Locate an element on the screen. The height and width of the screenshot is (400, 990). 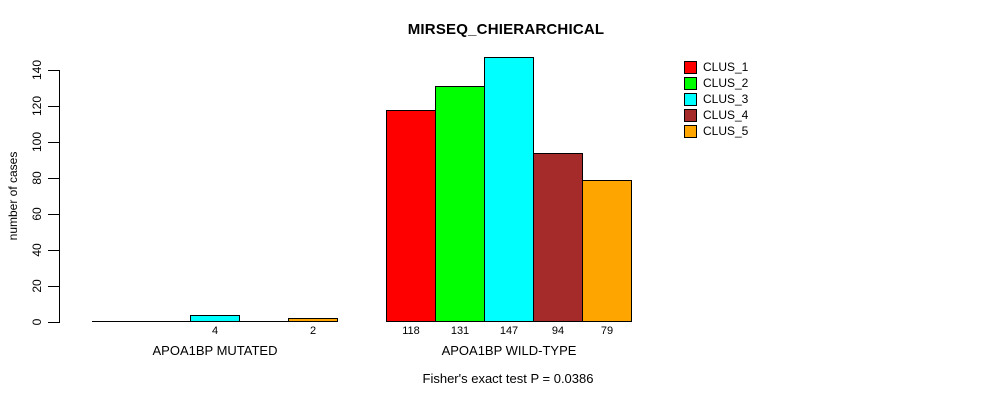
bar-value-label: 118 is located at coordinates (411, 331).